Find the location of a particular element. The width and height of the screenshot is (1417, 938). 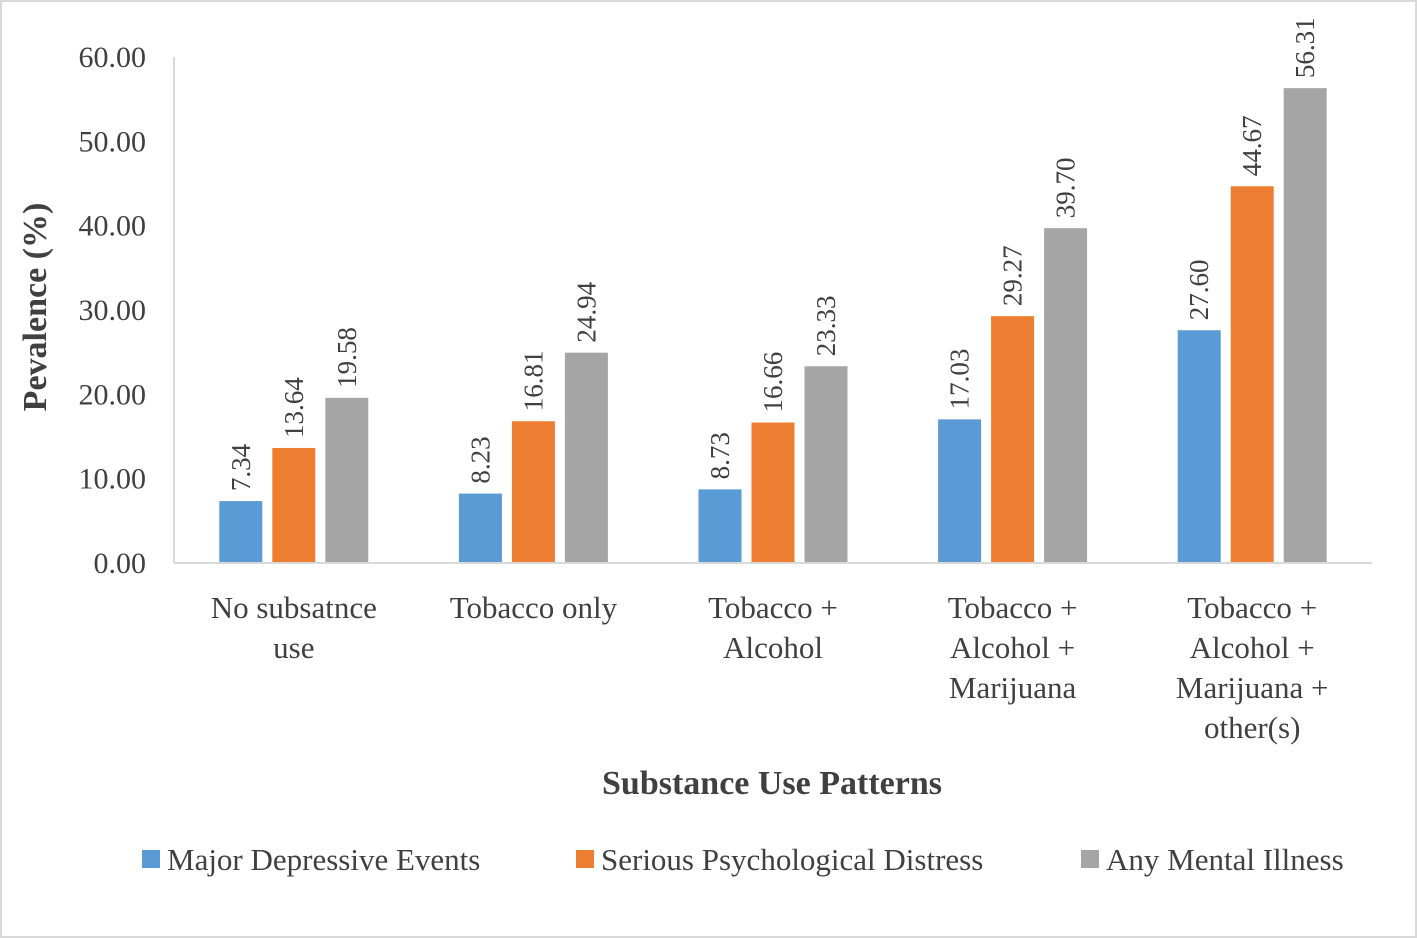

data-label: 17.03 is located at coordinates (960, 379).